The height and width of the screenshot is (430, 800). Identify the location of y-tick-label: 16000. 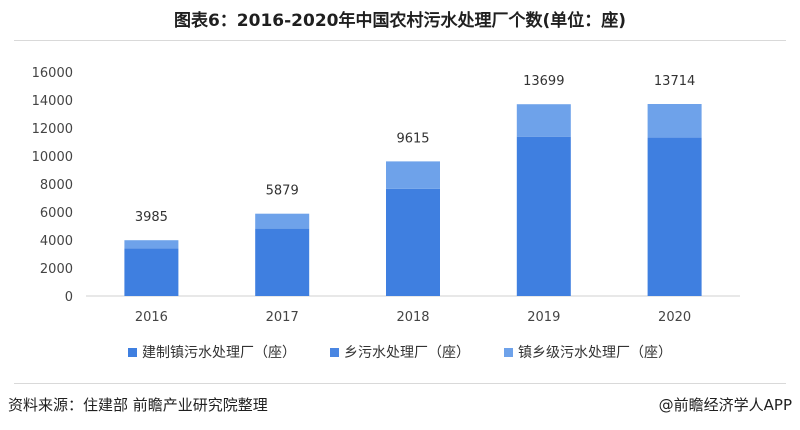
(52, 73).